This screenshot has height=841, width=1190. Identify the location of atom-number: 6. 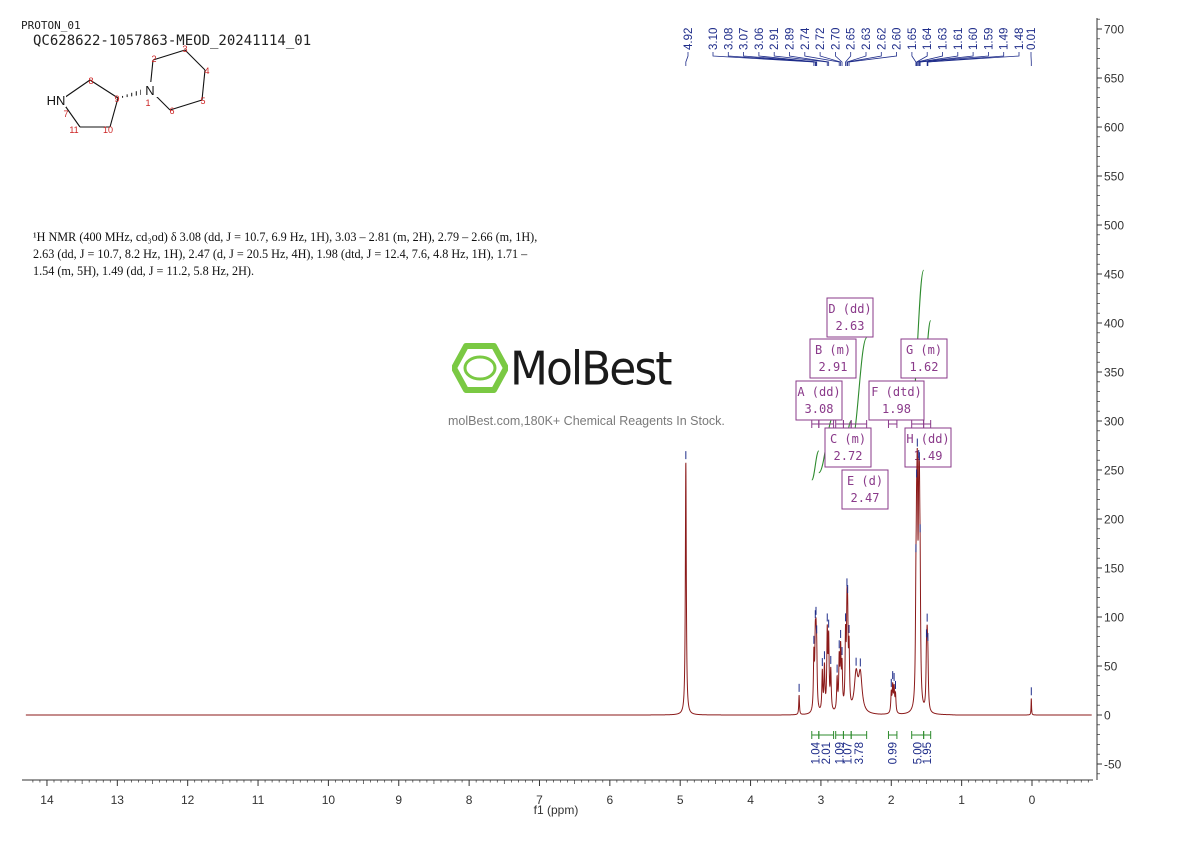
(171, 111).